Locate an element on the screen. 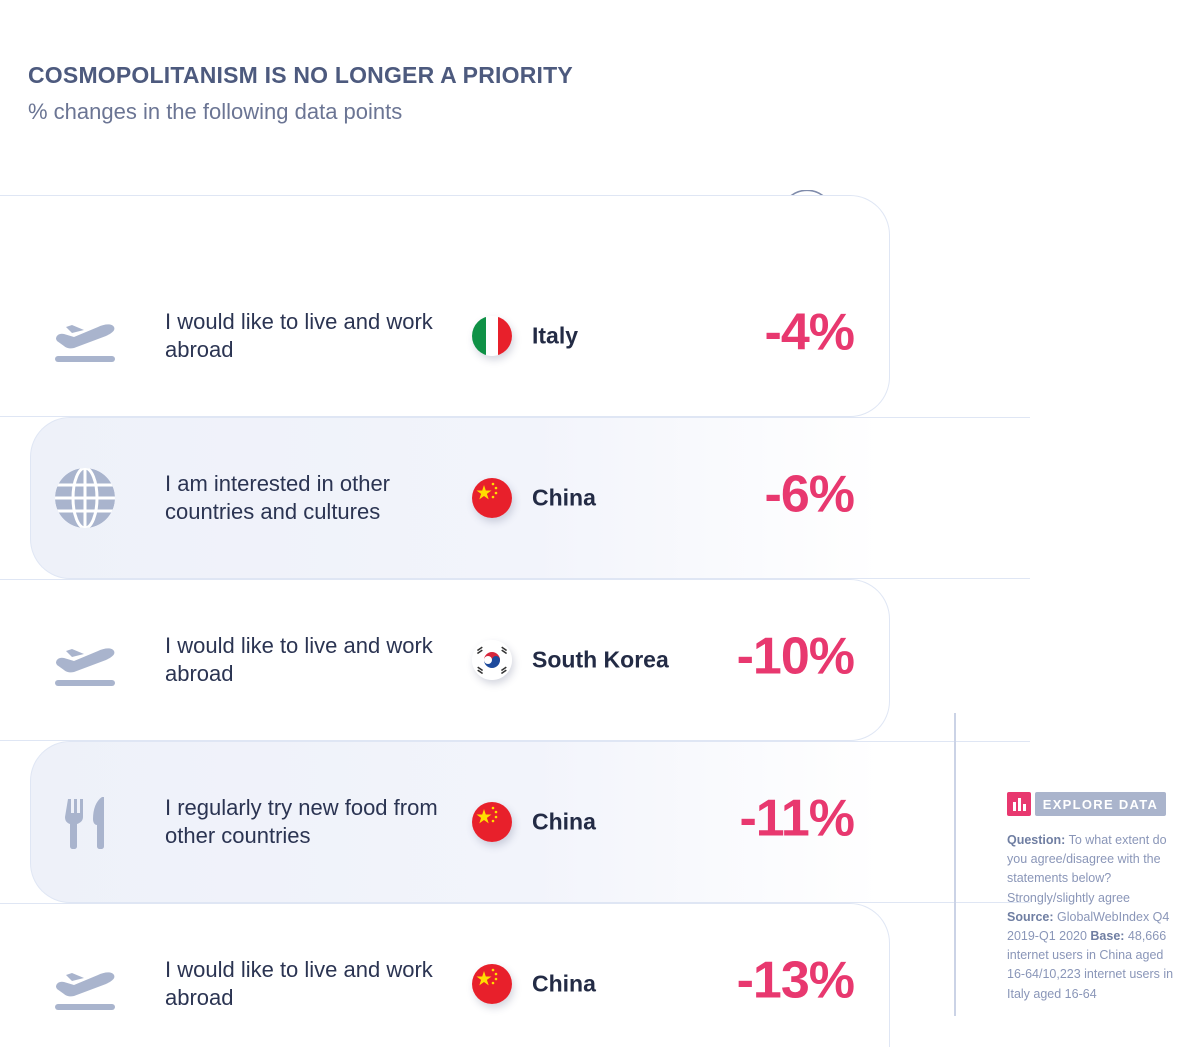 The image size is (1200, 1047). chart-subtitle: % changes in the following data points is located at coordinates (215, 111).